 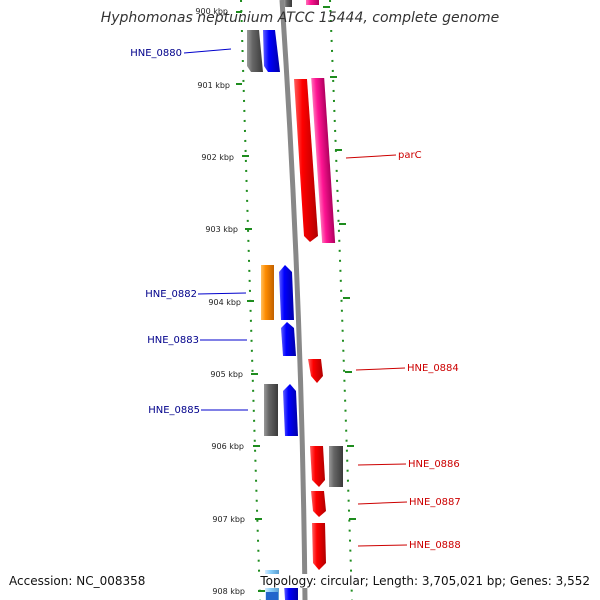 I want to click on gene-label-hne-0887: HNE_0887, so click(x=435, y=502).